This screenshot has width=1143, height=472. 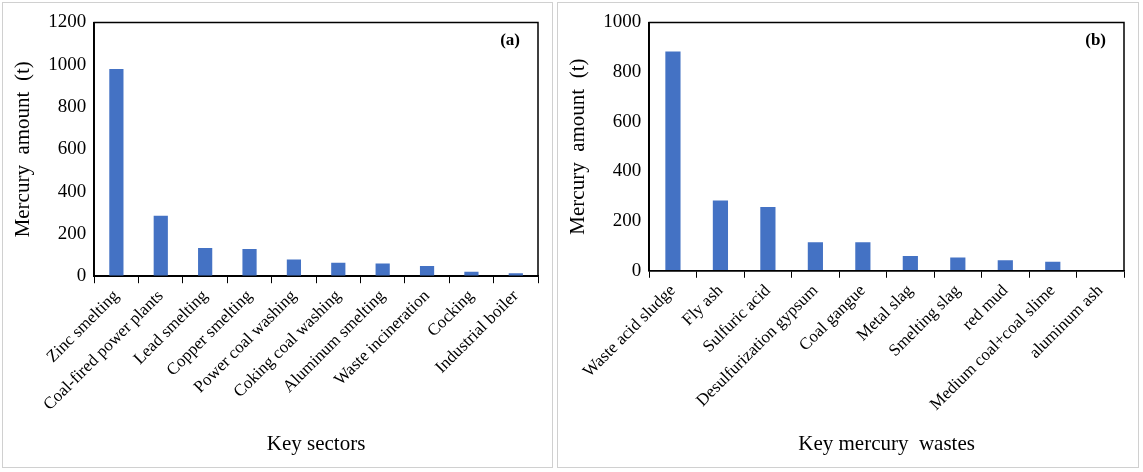 I want to click on y-tick-label: 1200, so click(x=67, y=21).